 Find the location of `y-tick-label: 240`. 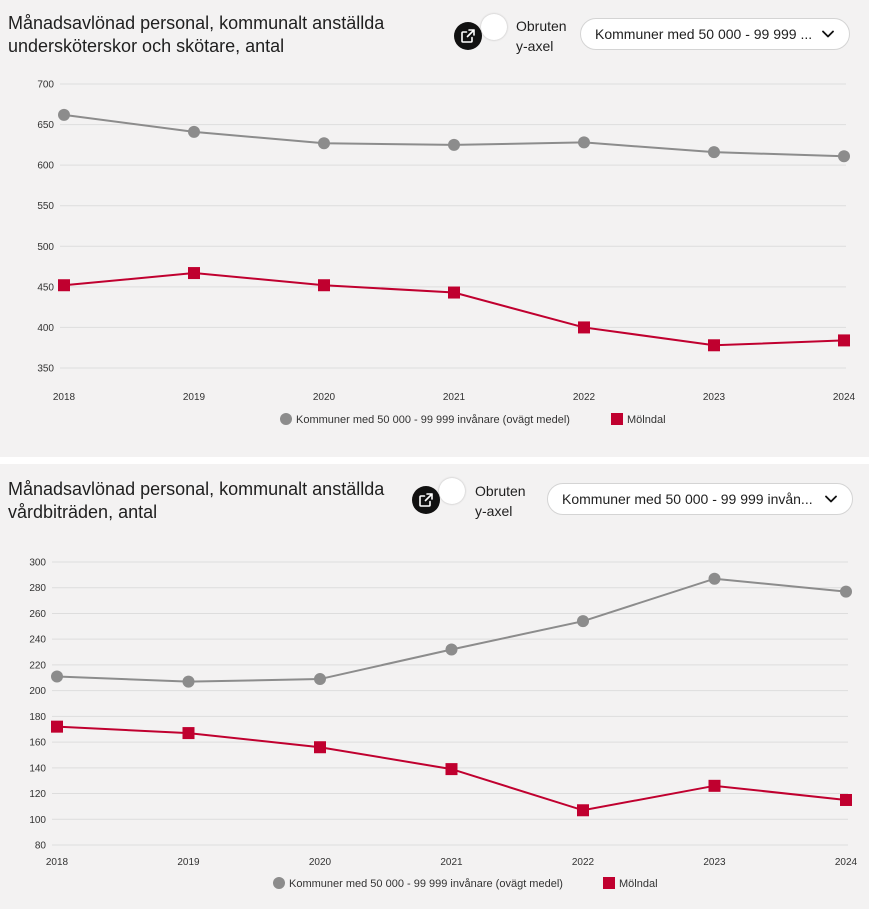

y-tick-label: 240 is located at coordinates (37, 640).